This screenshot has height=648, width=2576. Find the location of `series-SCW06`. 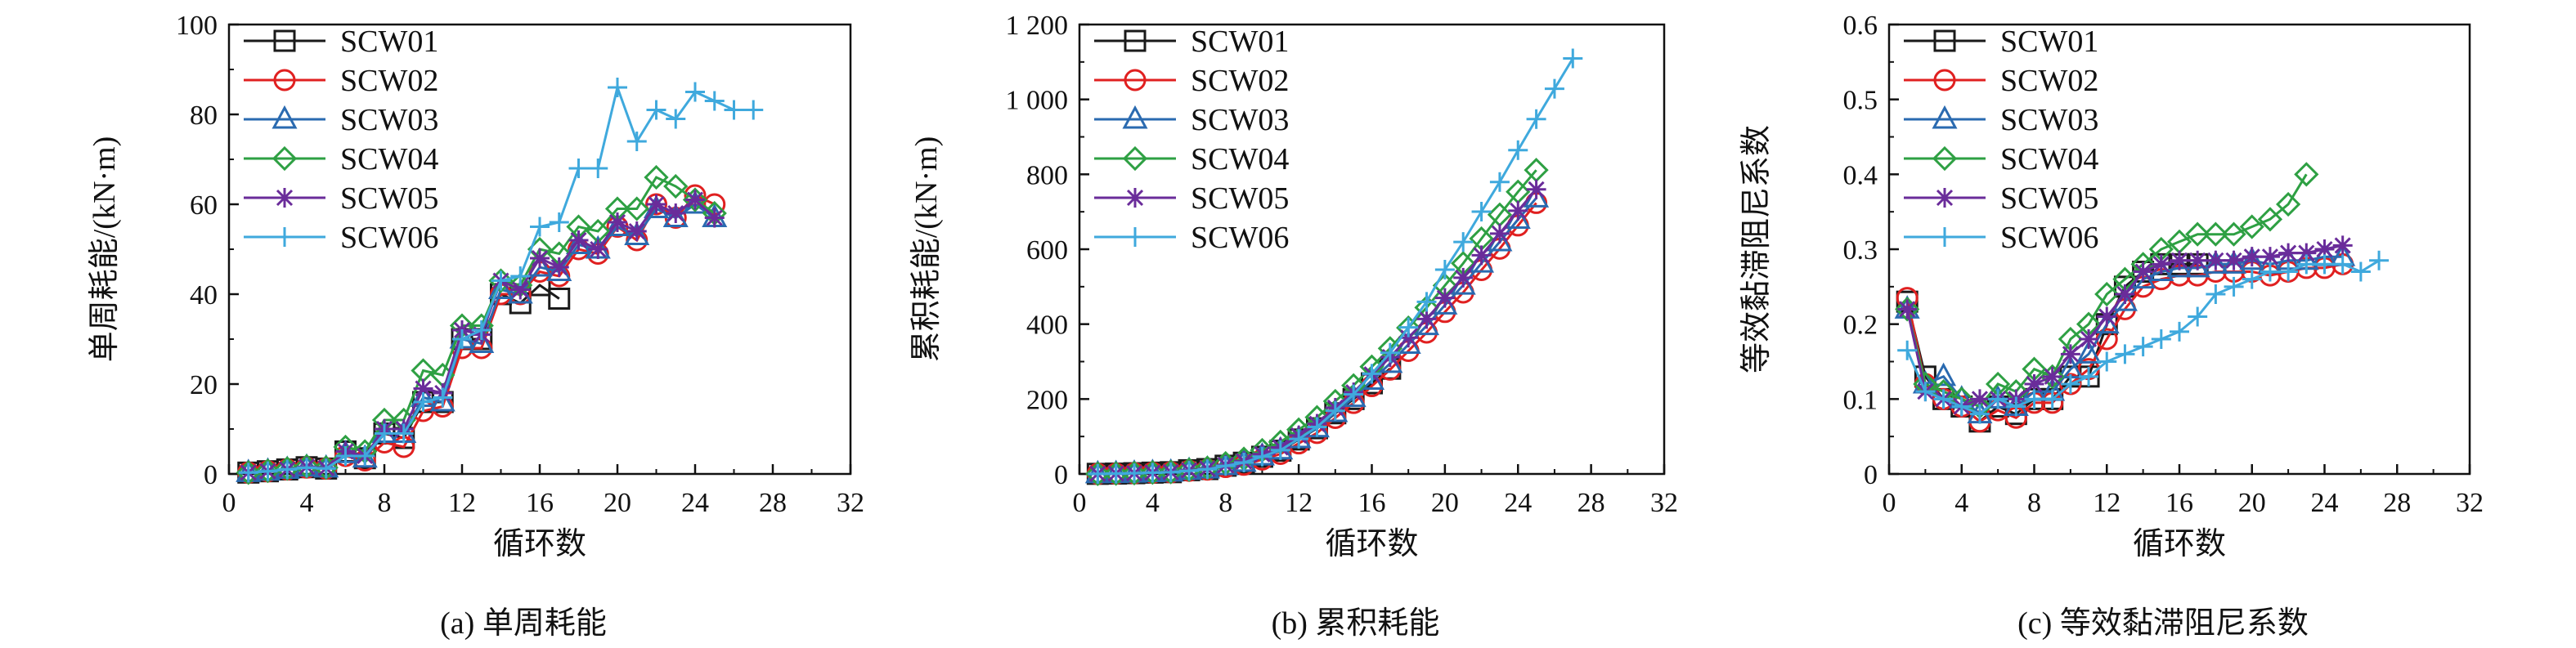

series-SCW06 is located at coordinates (2144, 337).